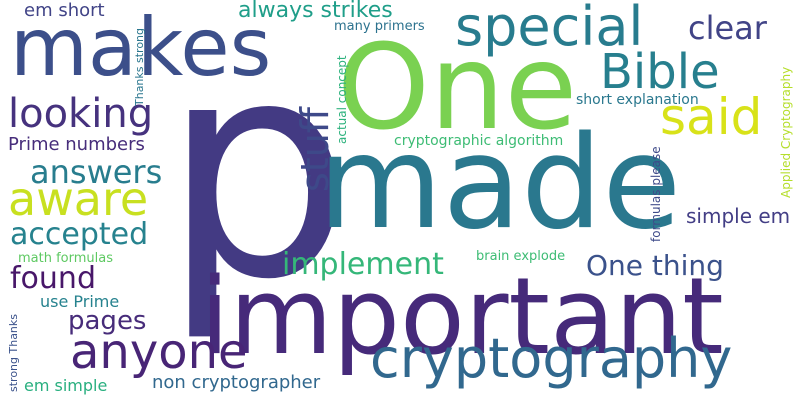  What do you see at coordinates (551, 358) in the screenshot?
I see `word-cryptography: cryptography` at bounding box center [551, 358].